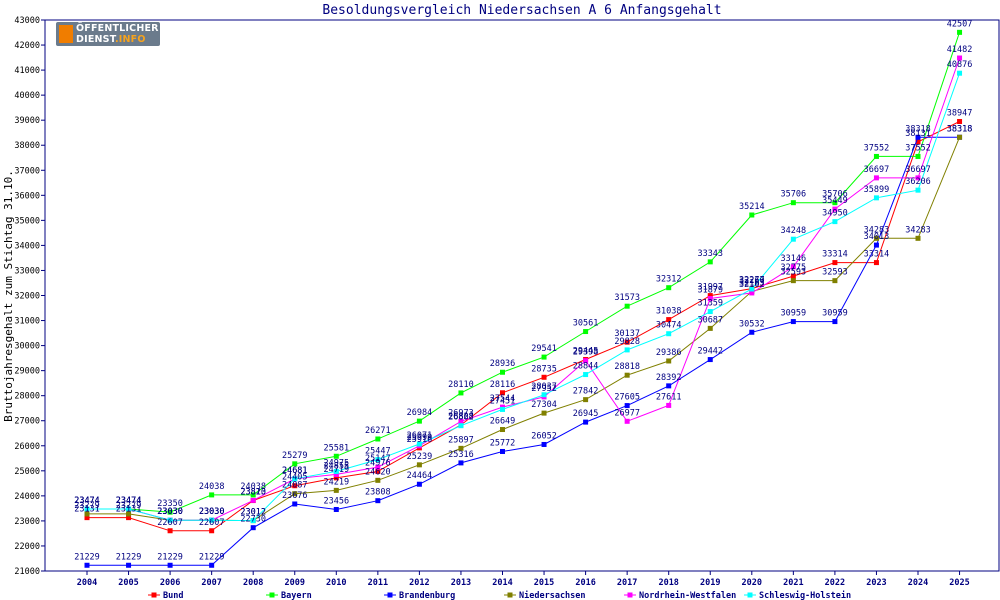 The height and width of the screenshot is (600, 1000). What do you see at coordinates (27, 397) in the screenshot?
I see `y-tick-label: 28000` at bounding box center [27, 397].